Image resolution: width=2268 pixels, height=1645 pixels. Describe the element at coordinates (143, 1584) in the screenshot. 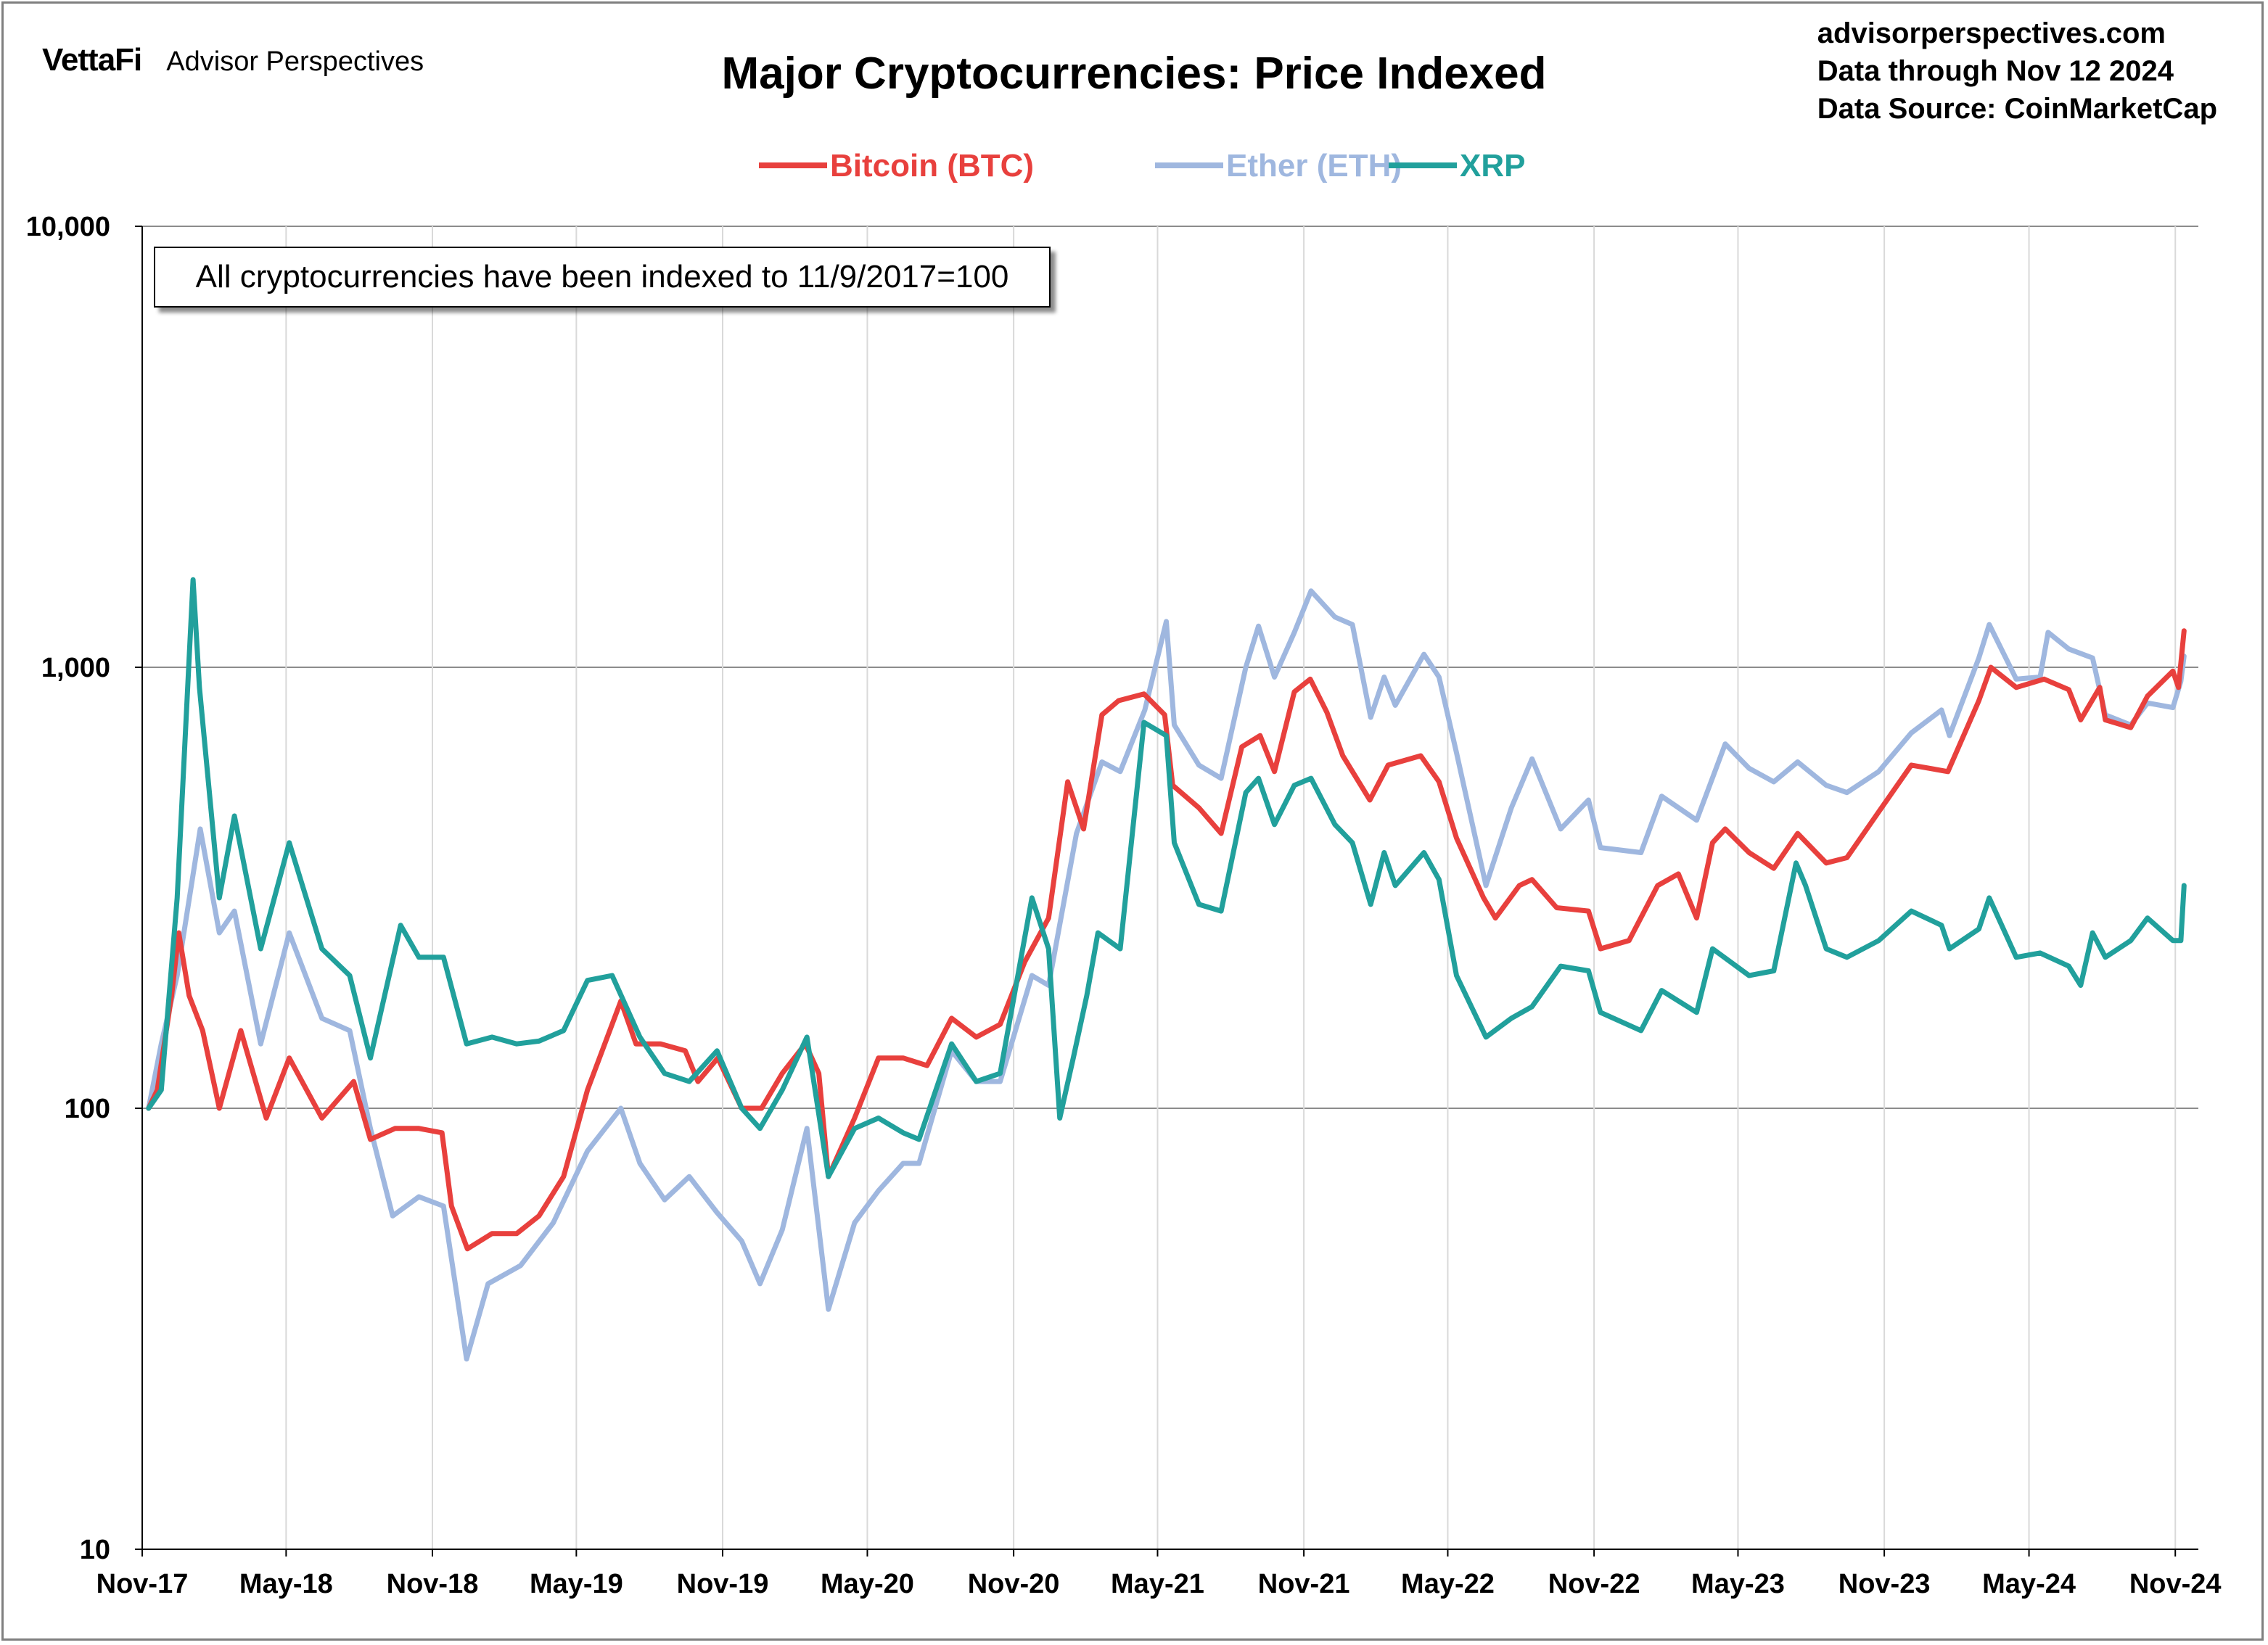

I see `x-tick-label: Nov-17` at that location.